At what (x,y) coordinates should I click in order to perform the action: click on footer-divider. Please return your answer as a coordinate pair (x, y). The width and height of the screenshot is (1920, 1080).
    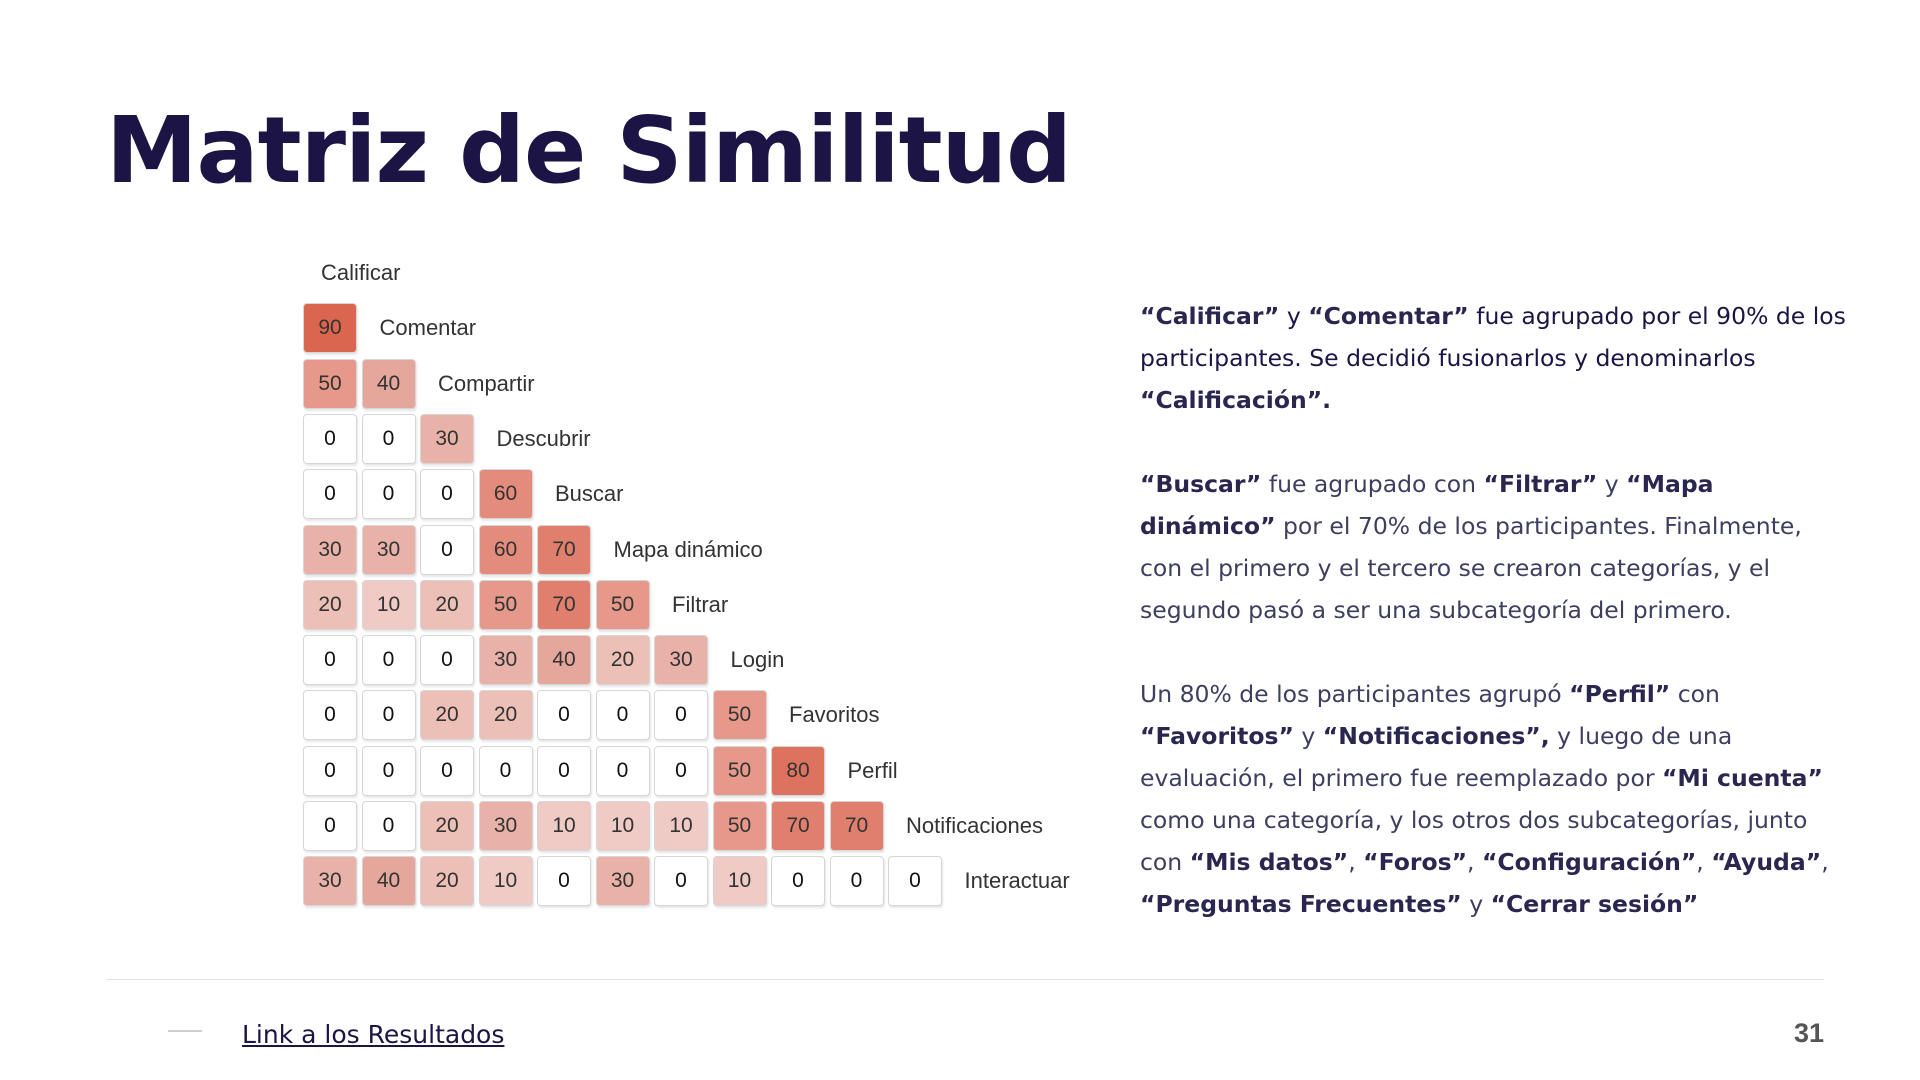
    Looking at the image, I should click on (965, 979).